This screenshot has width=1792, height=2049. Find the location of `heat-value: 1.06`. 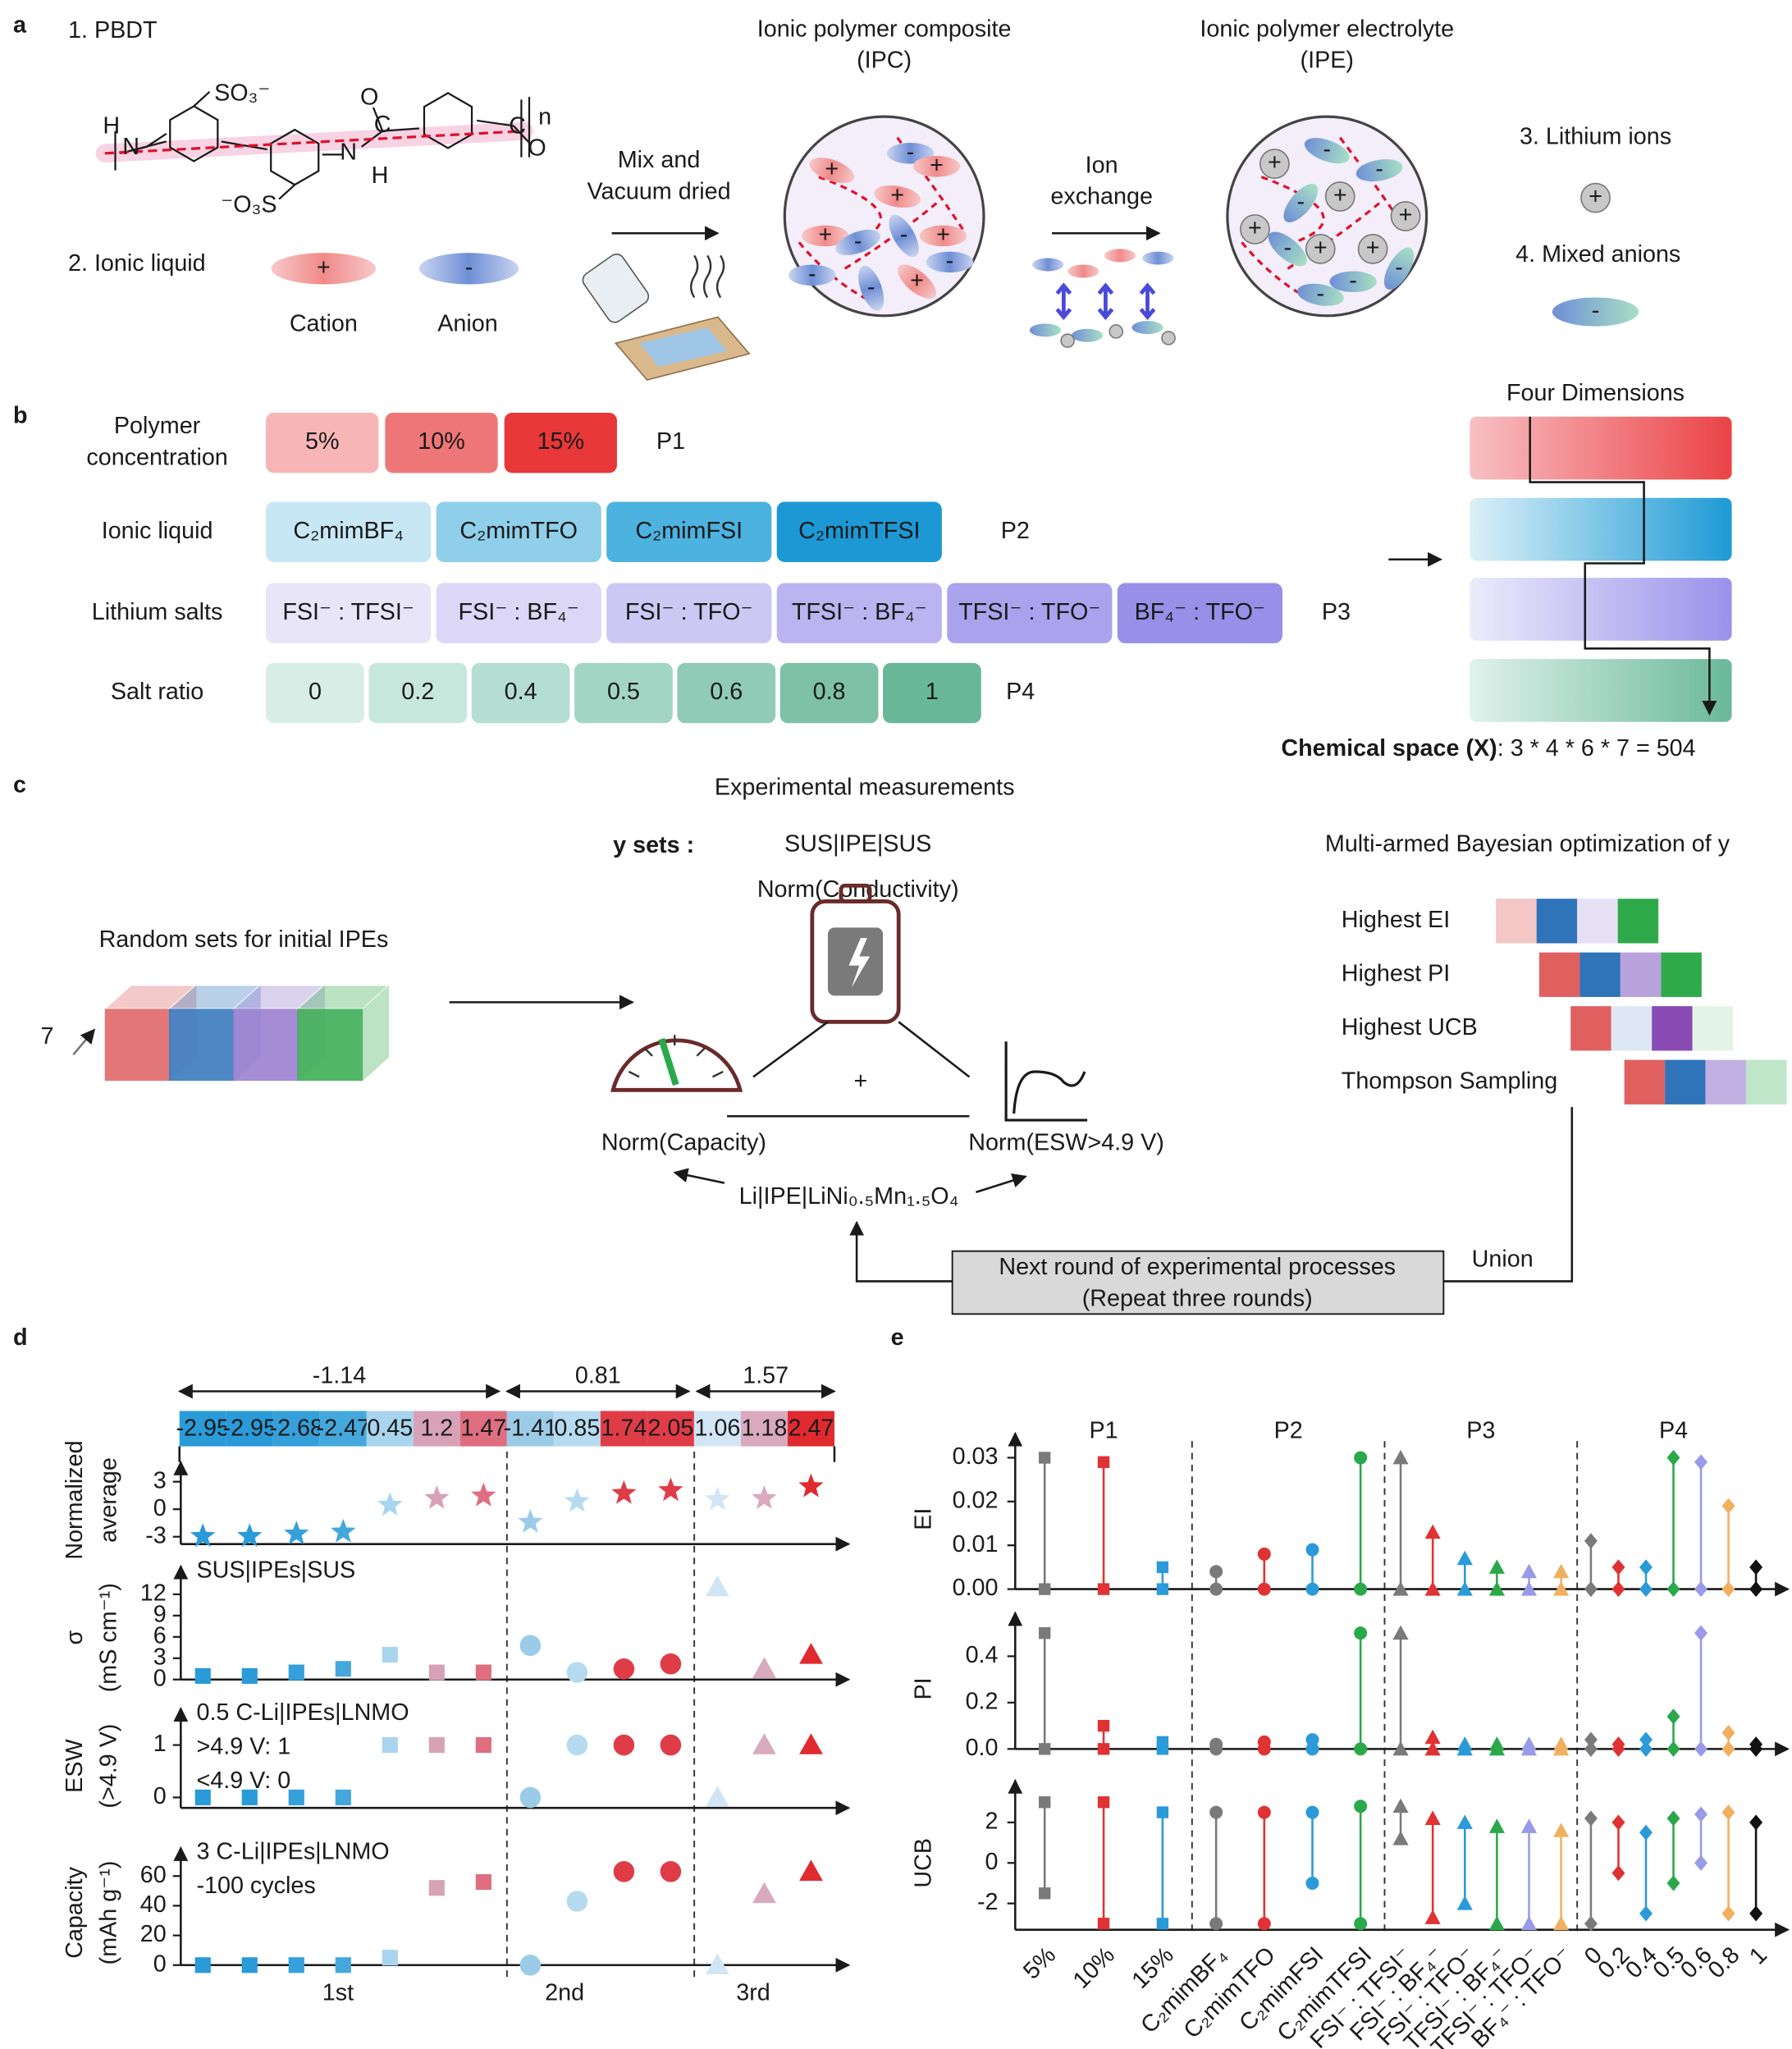

heat-value: 1.06 is located at coordinates (717, 1428).